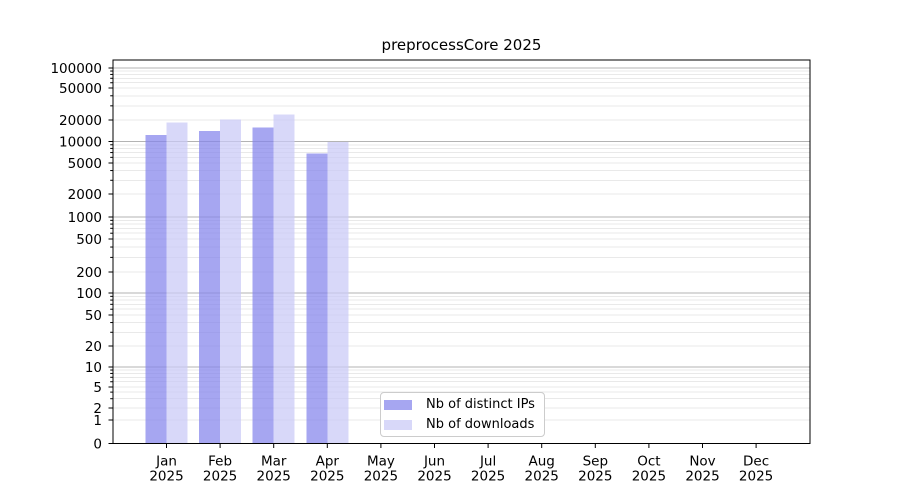  I want to click on y-tick-label: 500, so click(89, 240).